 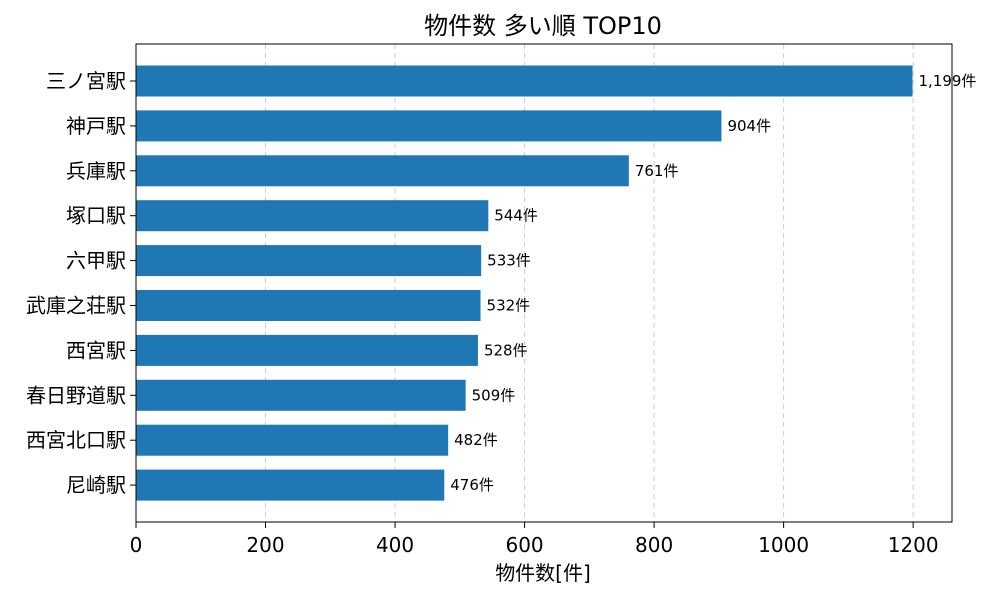 What do you see at coordinates (472, 485) in the screenshot?
I see `data-label: 476件` at bounding box center [472, 485].